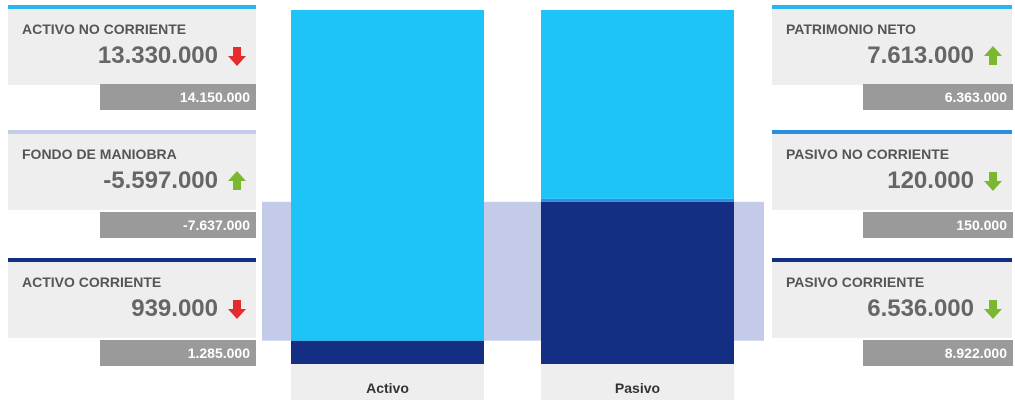 The image size is (1015, 412). What do you see at coordinates (851, 29) in the screenshot?
I see `card-title: PATRIMONIO NETO` at bounding box center [851, 29].